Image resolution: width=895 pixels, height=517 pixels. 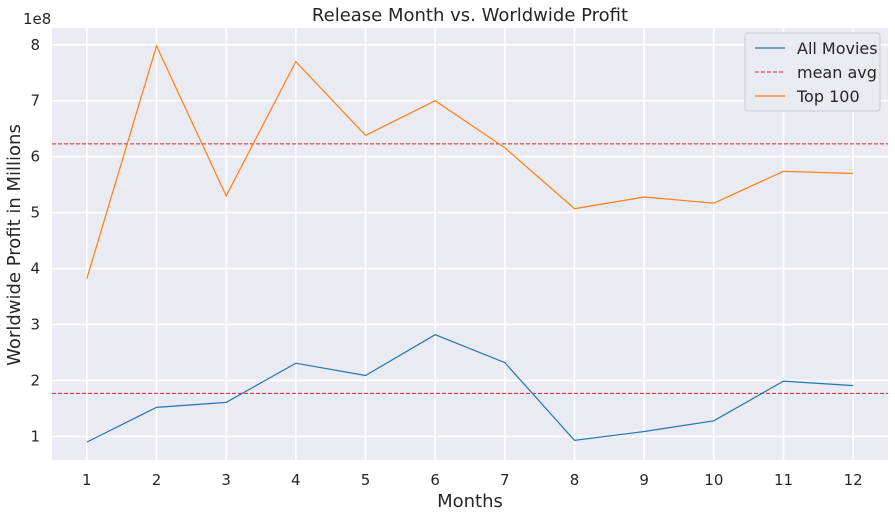 What do you see at coordinates (35, 157) in the screenshot?
I see `y-tick-label-6: 6` at bounding box center [35, 157].